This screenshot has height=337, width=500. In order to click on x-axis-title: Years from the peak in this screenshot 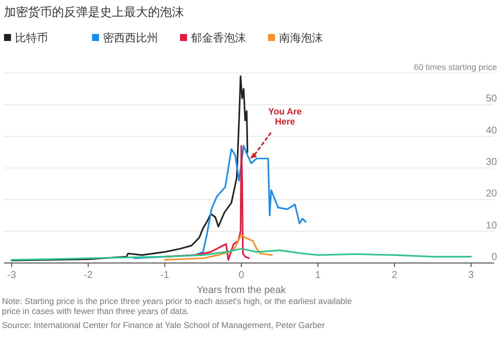, I will do `click(241, 290)`.